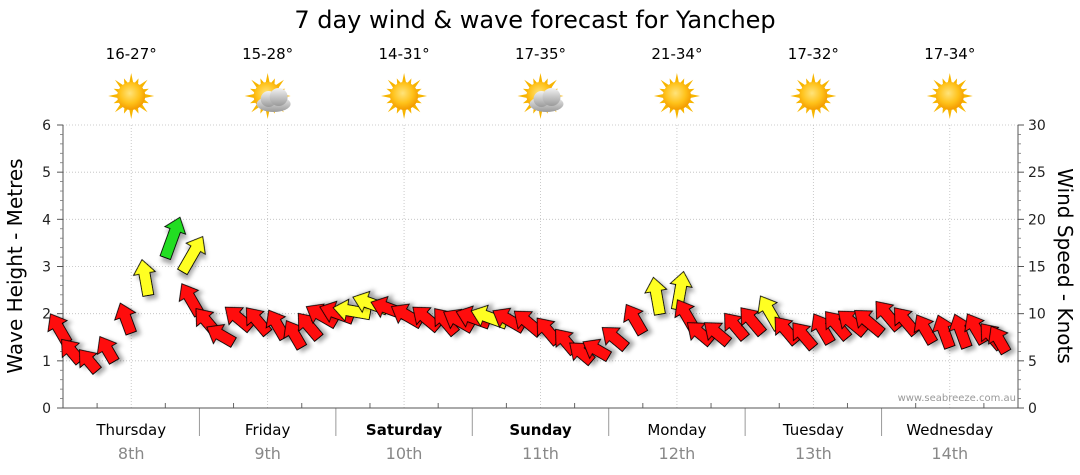  What do you see at coordinates (957, 398) in the screenshot?
I see `credit-text: www.seabreeze.com.au` at bounding box center [957, 398].